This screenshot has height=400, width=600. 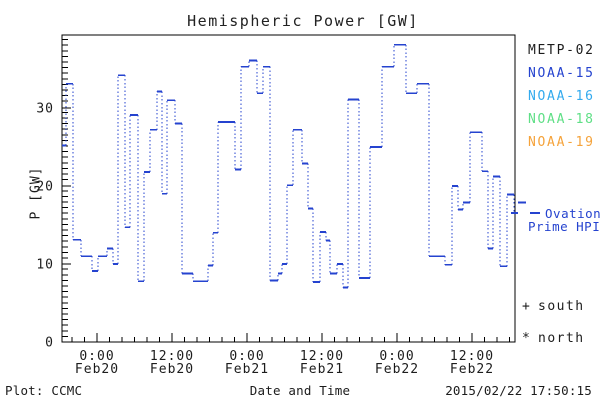 What do you see at coordinates (518, 390) in the screenshot?
I see `timestamp: 2015/02/22 17:50:15` at bounding box center [518, 390].